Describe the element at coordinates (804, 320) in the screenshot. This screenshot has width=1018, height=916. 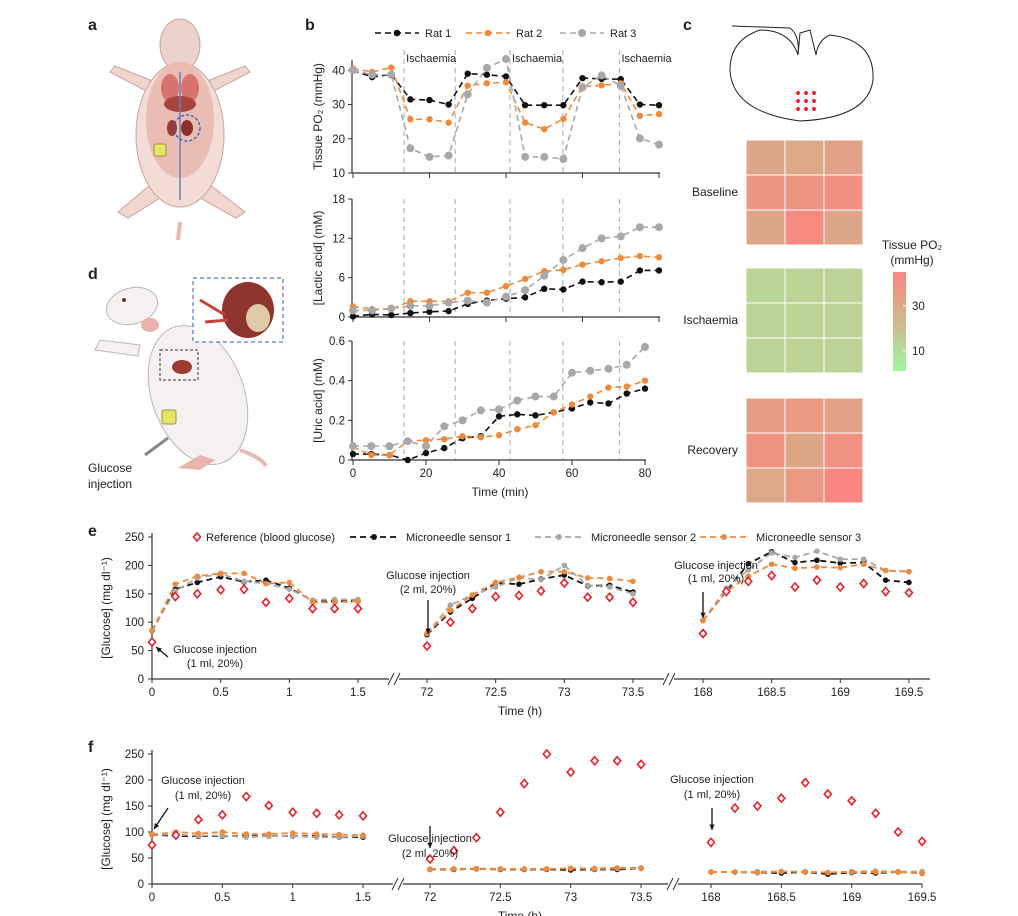
I see `heatmap-cell-ischaemia` at that location.